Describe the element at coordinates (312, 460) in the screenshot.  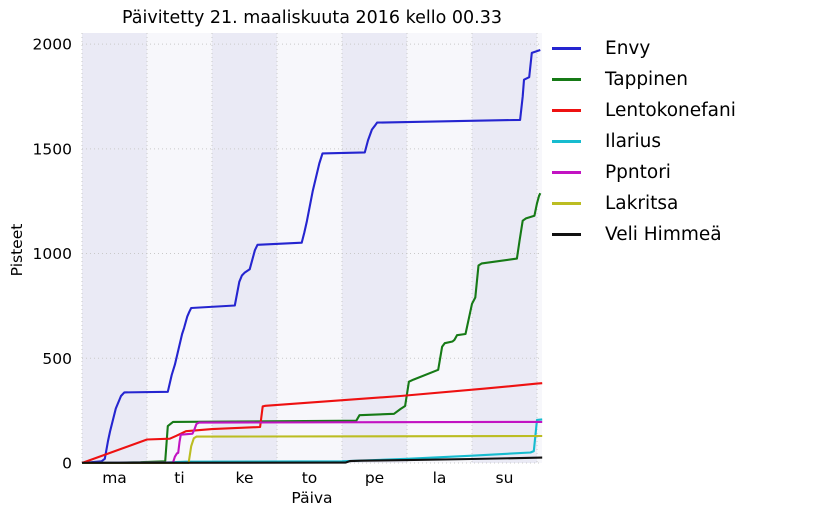
I see `series-line-veli-himme-` at that location.